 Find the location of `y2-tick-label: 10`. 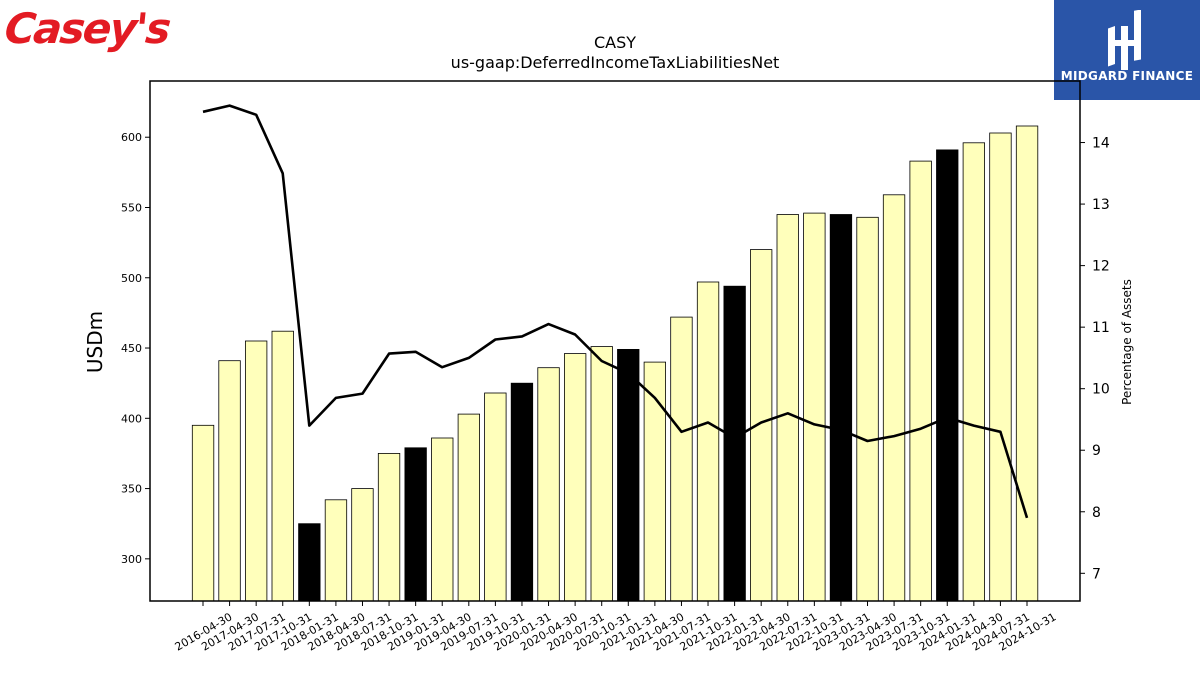

y2-tick-label: 10 is located at coordinates (1101, 390).